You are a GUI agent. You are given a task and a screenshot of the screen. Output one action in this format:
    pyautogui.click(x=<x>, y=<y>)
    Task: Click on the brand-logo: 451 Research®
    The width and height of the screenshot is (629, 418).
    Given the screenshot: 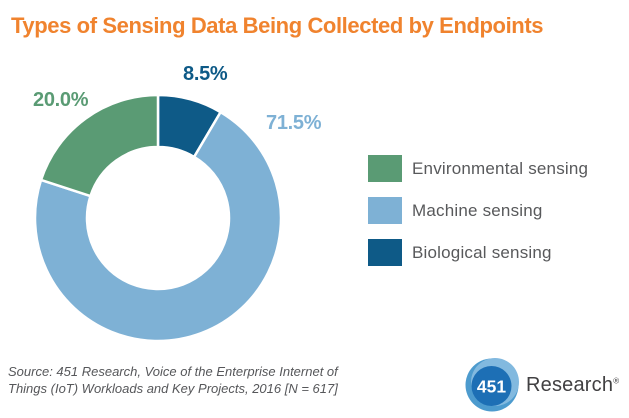 What is the action you would take?
    pyautogui.click(x=544, y=385)
    